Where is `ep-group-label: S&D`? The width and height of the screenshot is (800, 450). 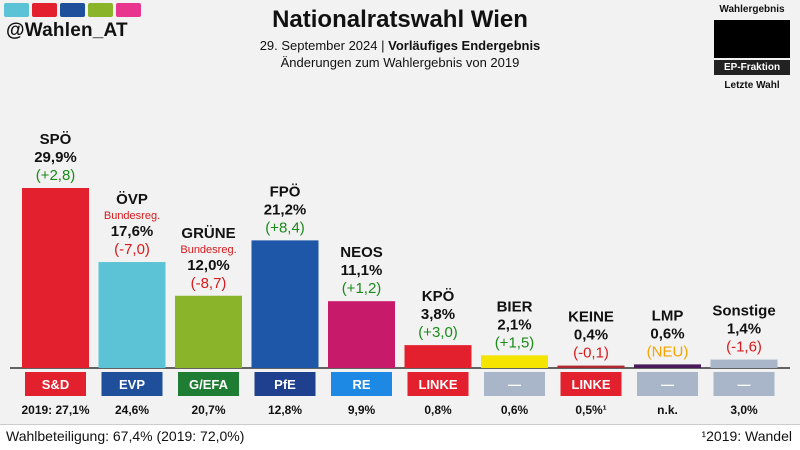 ep-group-label: S&D is located at coordinates (55, 384).